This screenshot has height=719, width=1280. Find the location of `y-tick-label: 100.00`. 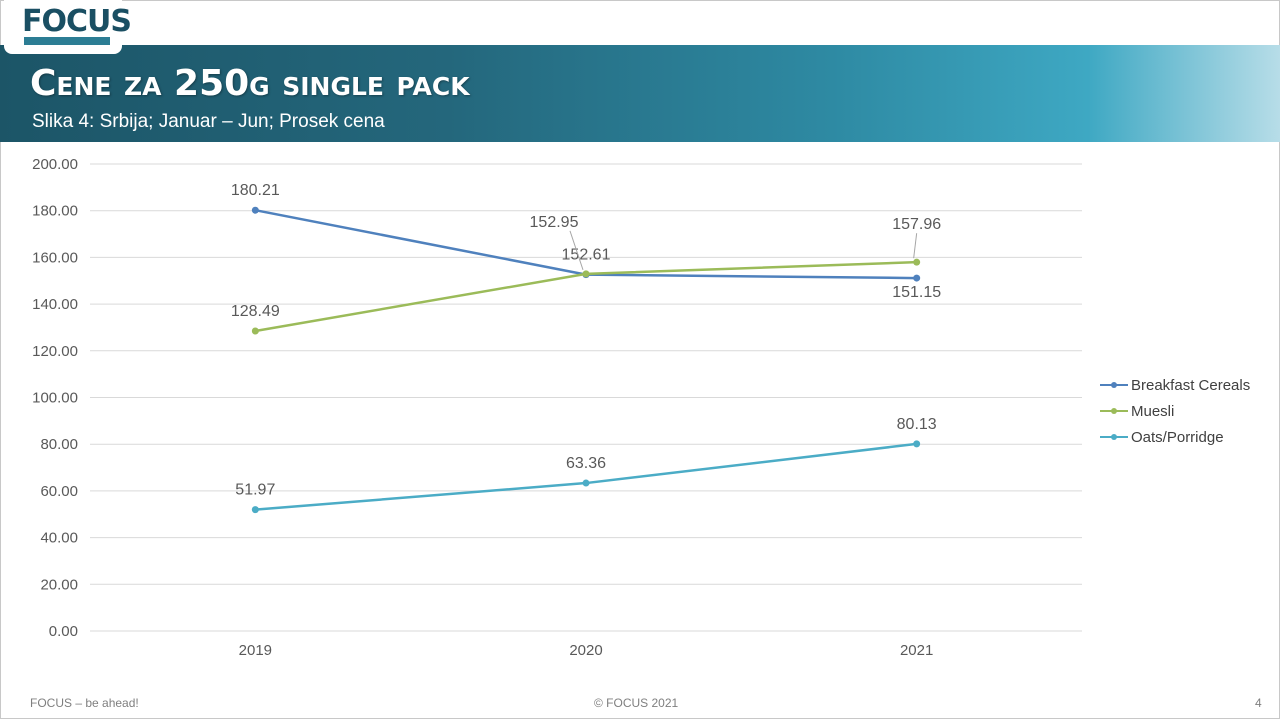

y-tick-label: 100.00 is located at coordinates (55, 398).